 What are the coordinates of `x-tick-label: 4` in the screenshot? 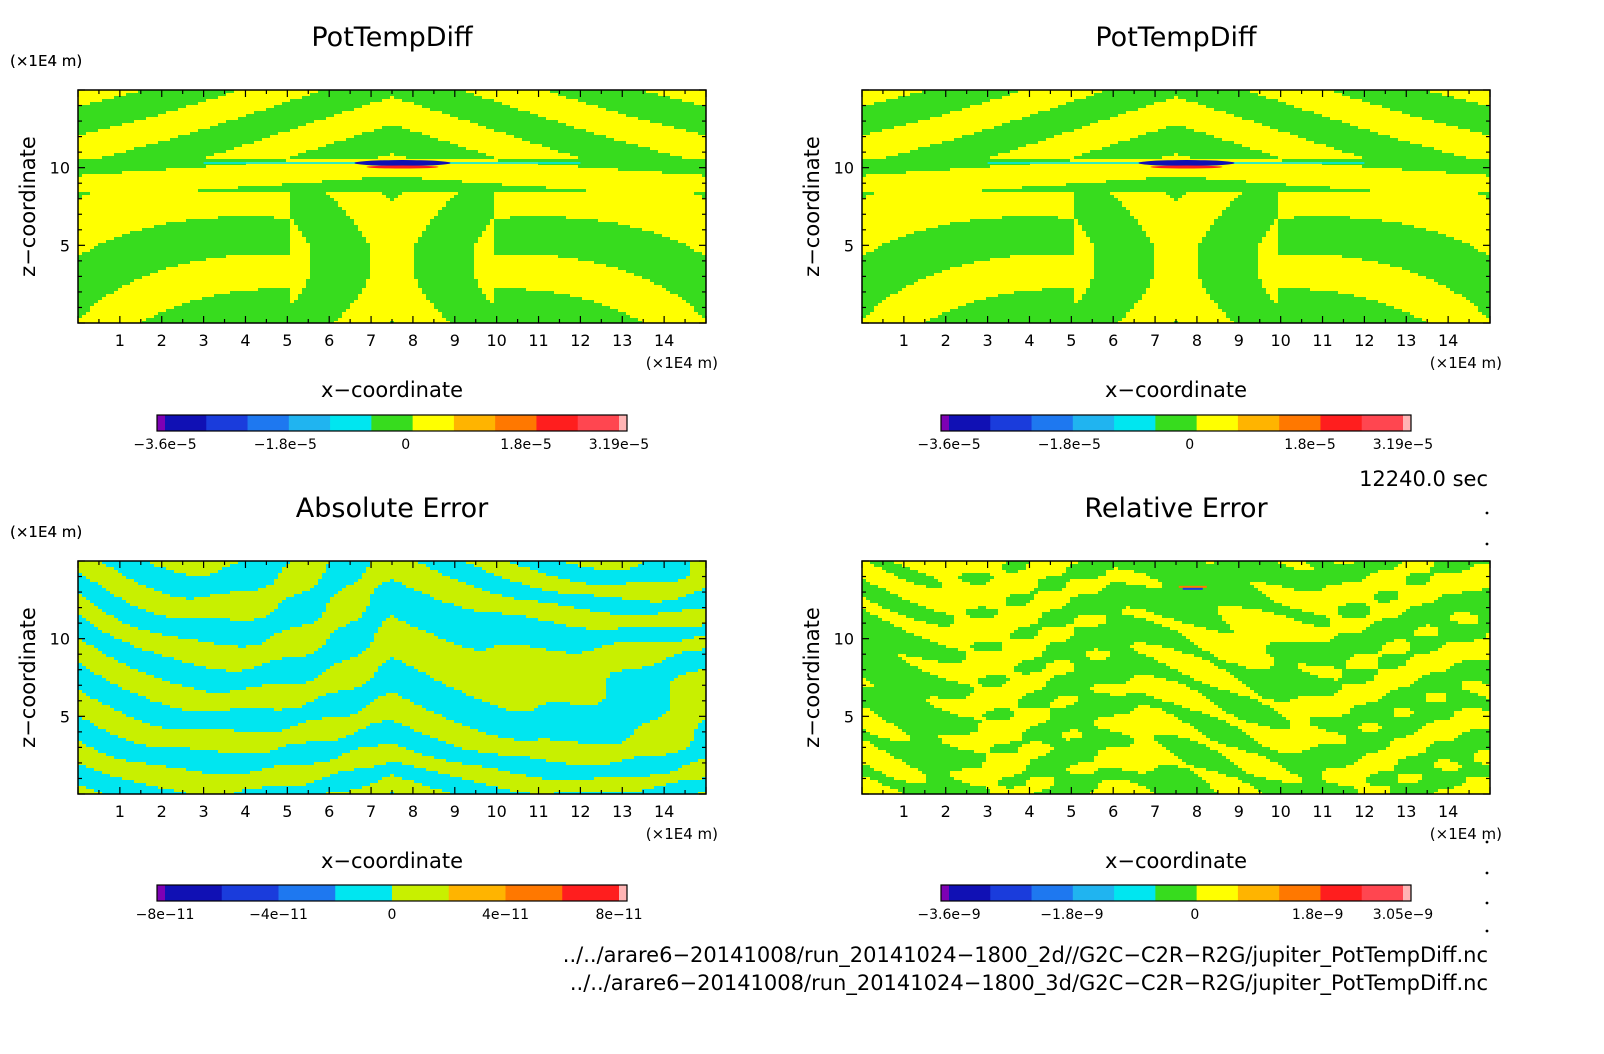 It's located at (1029, 340).